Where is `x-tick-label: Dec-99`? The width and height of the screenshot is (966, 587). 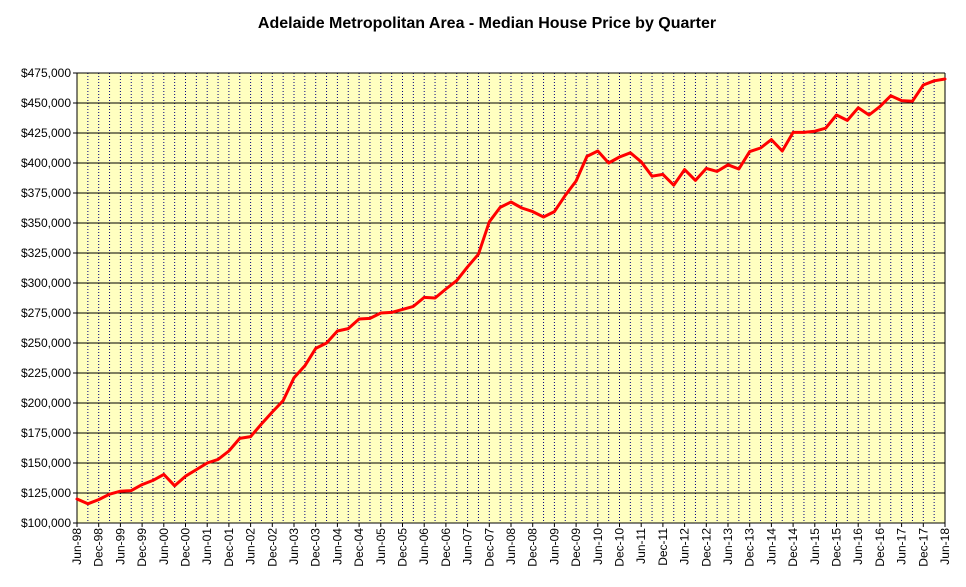 x-tick-label: Dec-99 is located at coordinates (142, 547).